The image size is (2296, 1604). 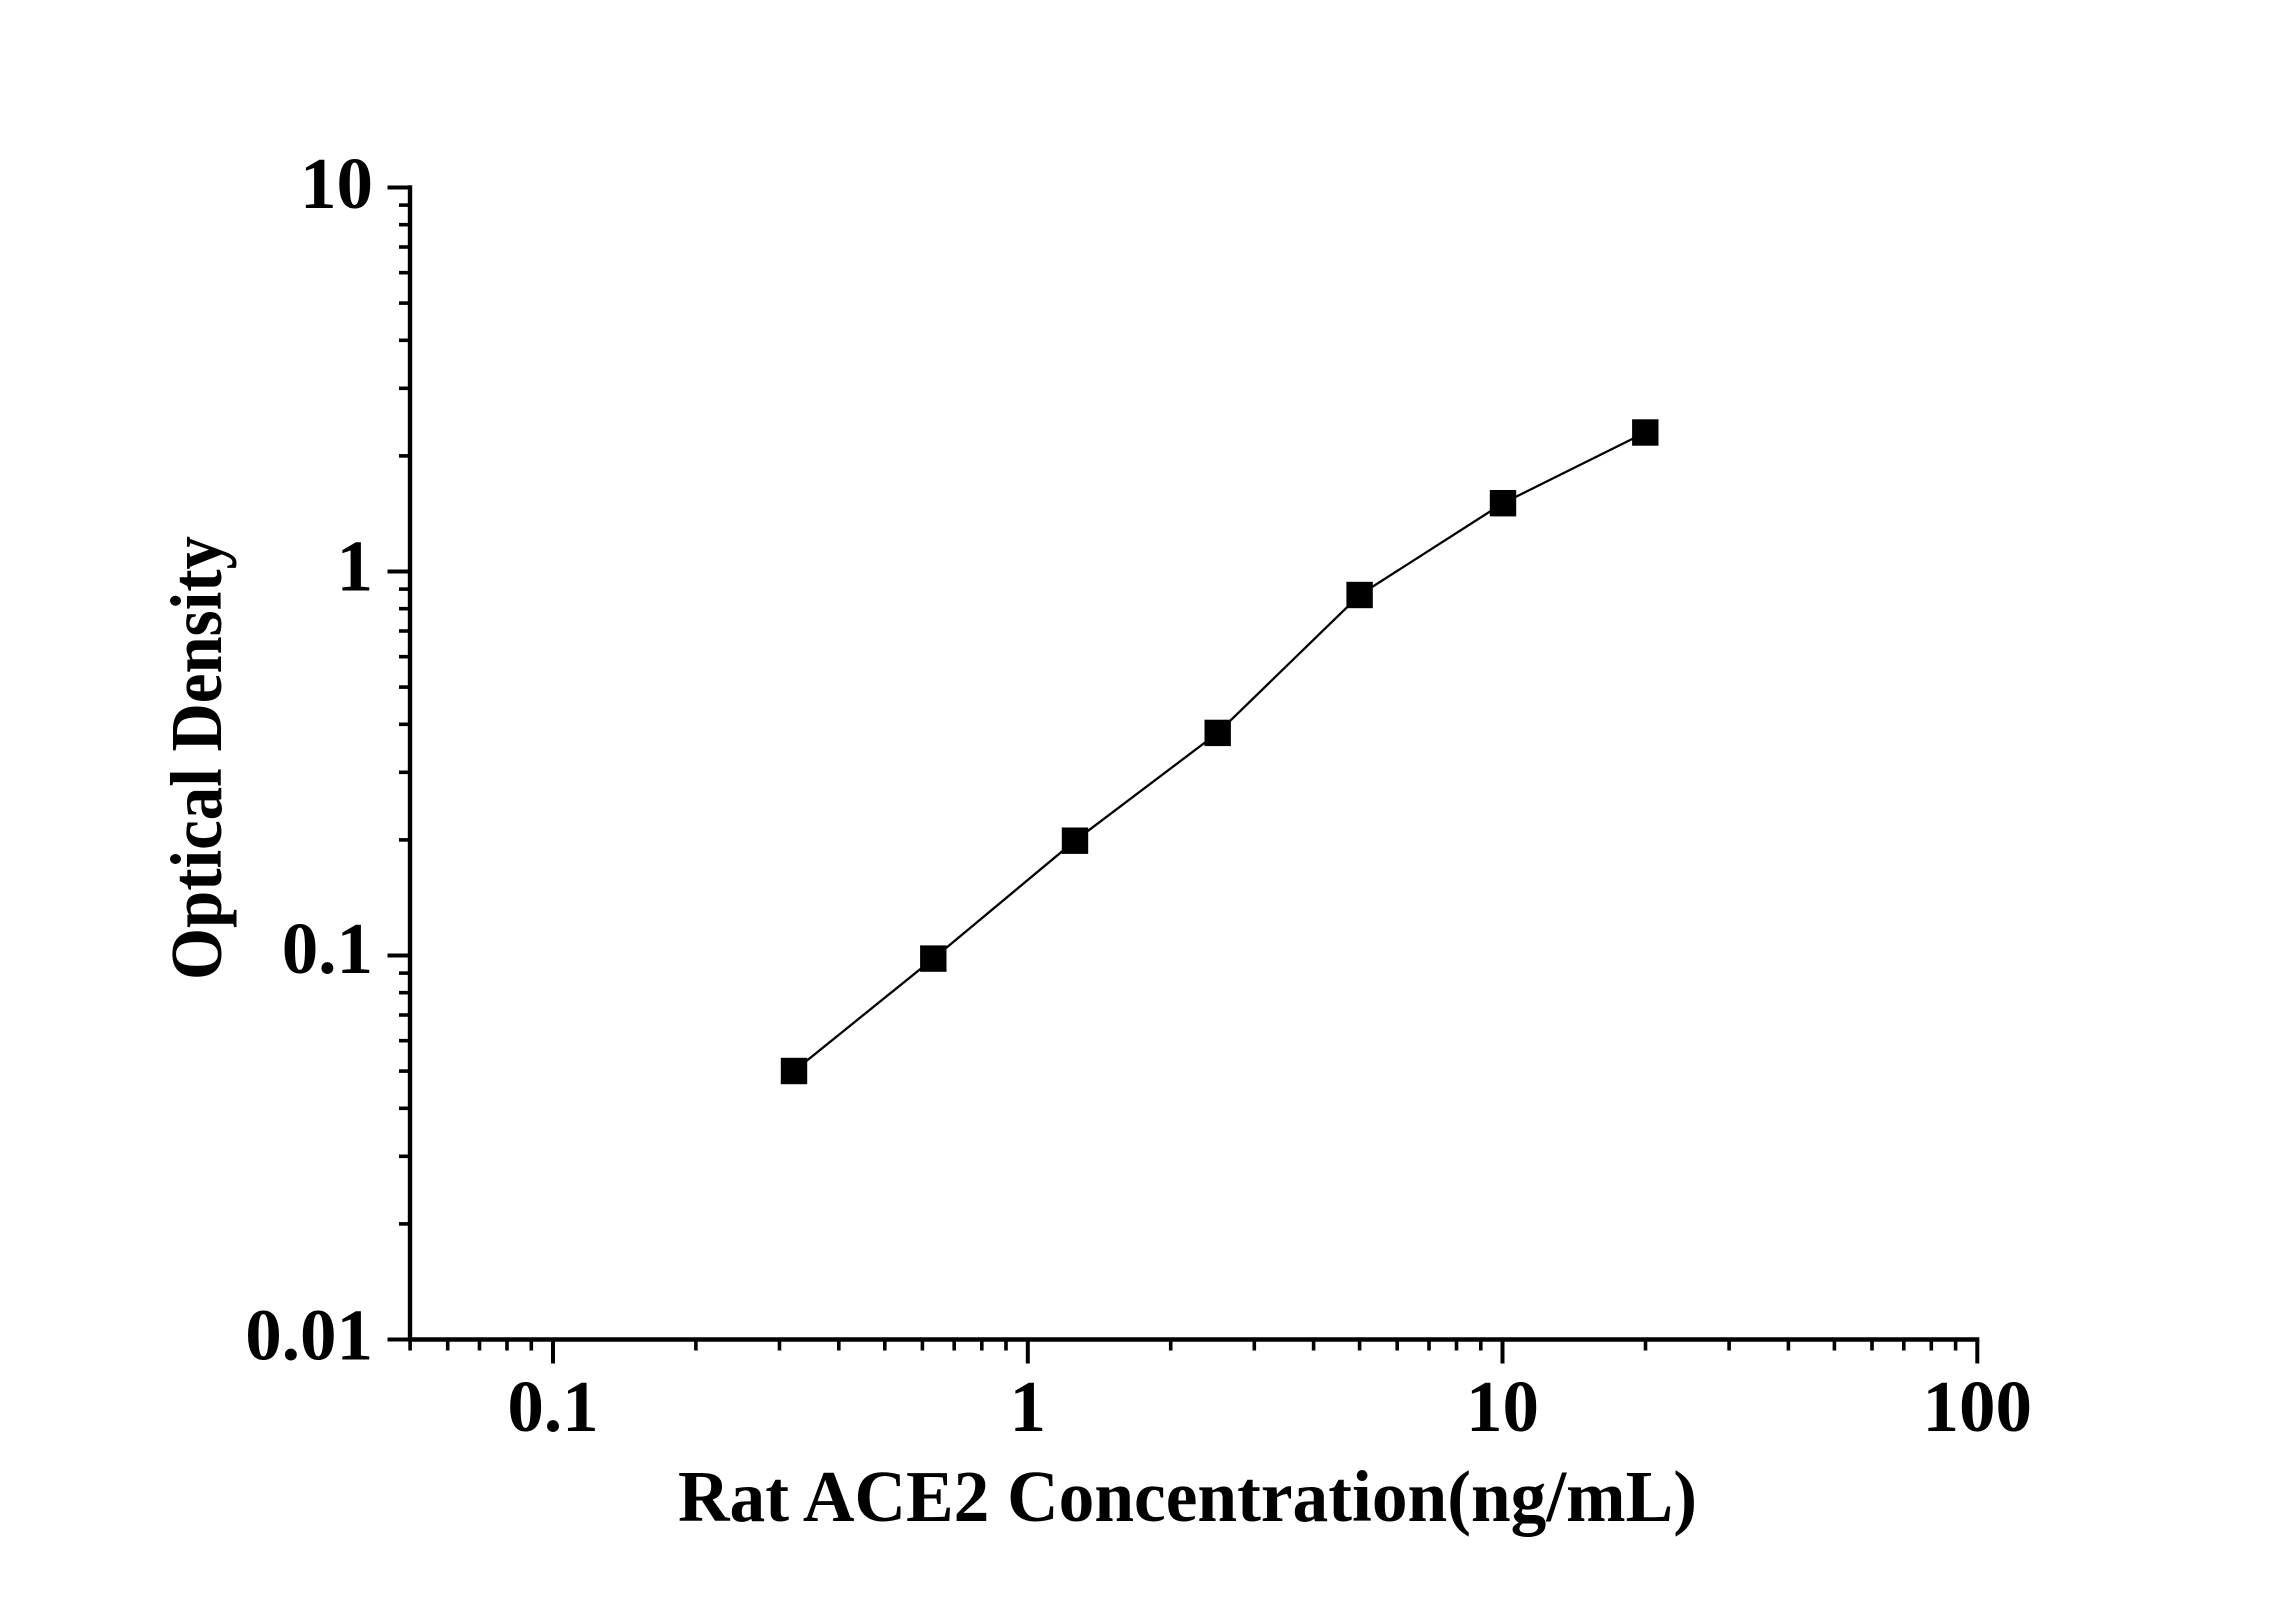 I want to click on svg-text: Optical Density, so click(x=196, y=758).